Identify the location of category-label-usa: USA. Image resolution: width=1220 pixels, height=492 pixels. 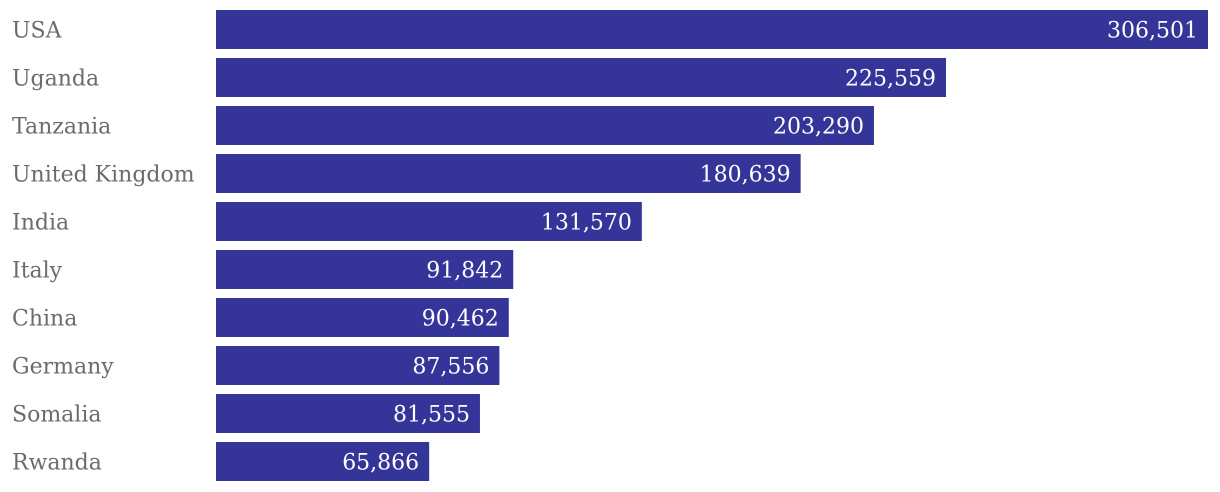
(37, 31).